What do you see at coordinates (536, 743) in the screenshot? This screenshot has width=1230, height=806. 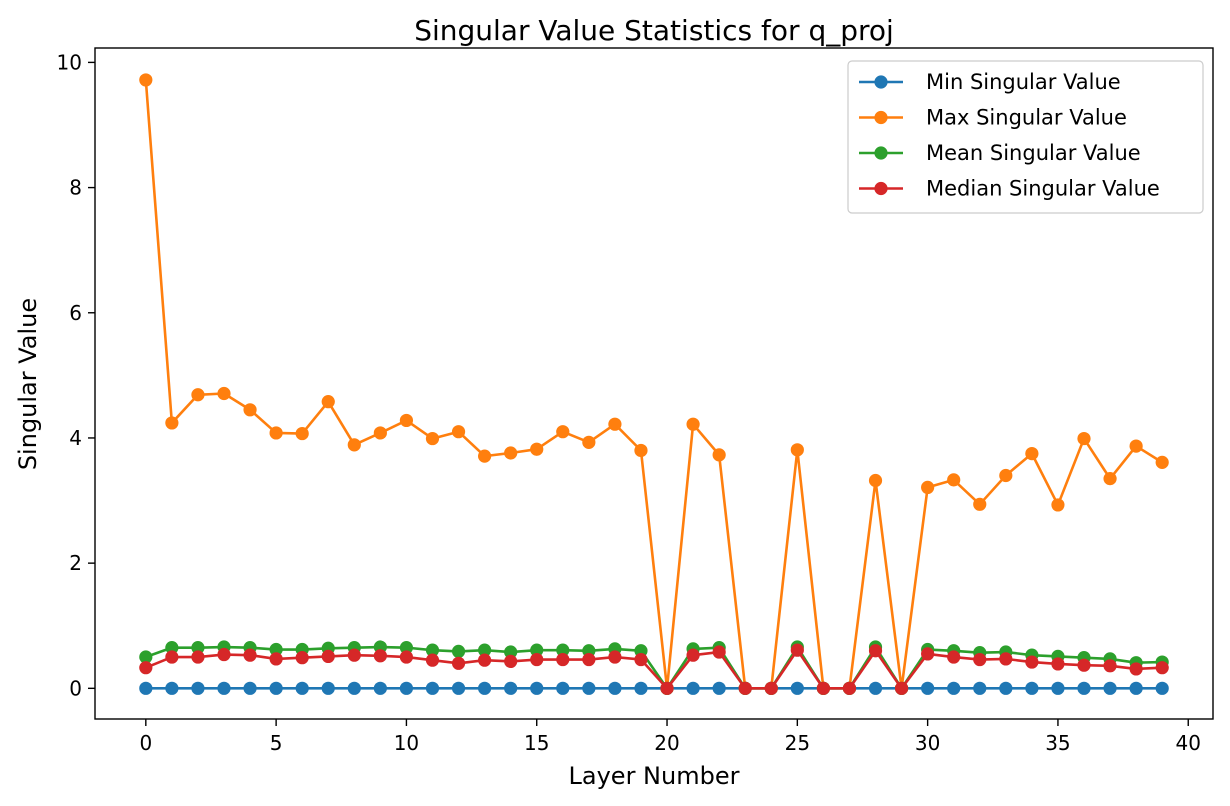 I see `x-tick-label: 15` at bounding box center [536, 743].